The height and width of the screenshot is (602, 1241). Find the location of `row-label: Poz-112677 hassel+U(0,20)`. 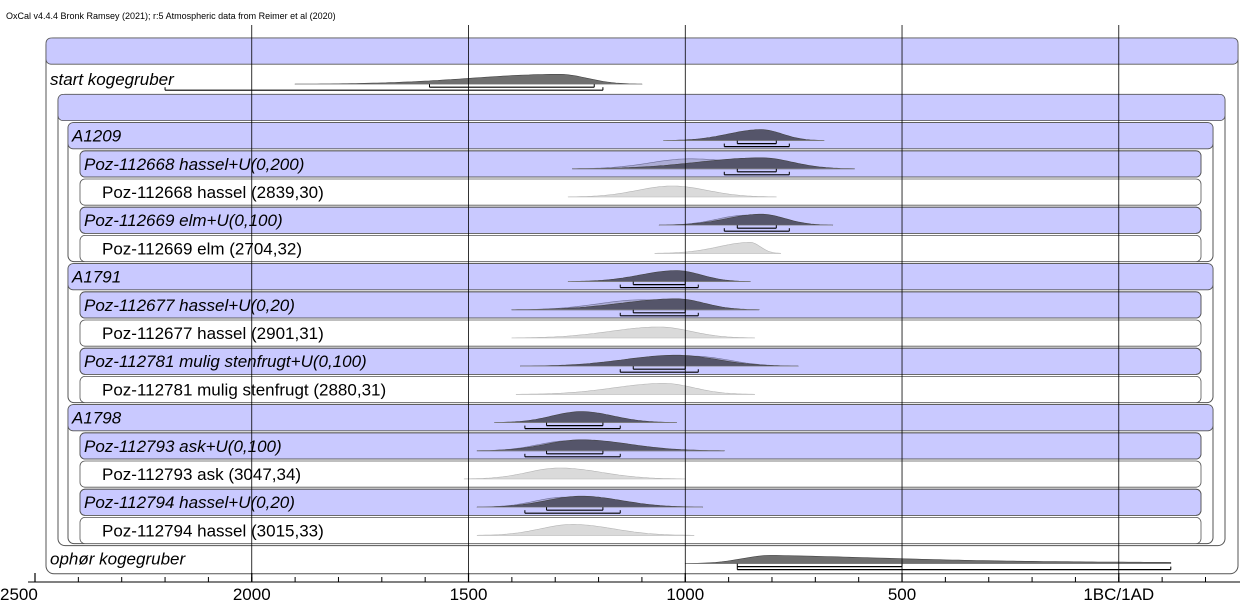

row-label: Poz-112677 hassel+U(0,20) is located at coordinates (189, 305).